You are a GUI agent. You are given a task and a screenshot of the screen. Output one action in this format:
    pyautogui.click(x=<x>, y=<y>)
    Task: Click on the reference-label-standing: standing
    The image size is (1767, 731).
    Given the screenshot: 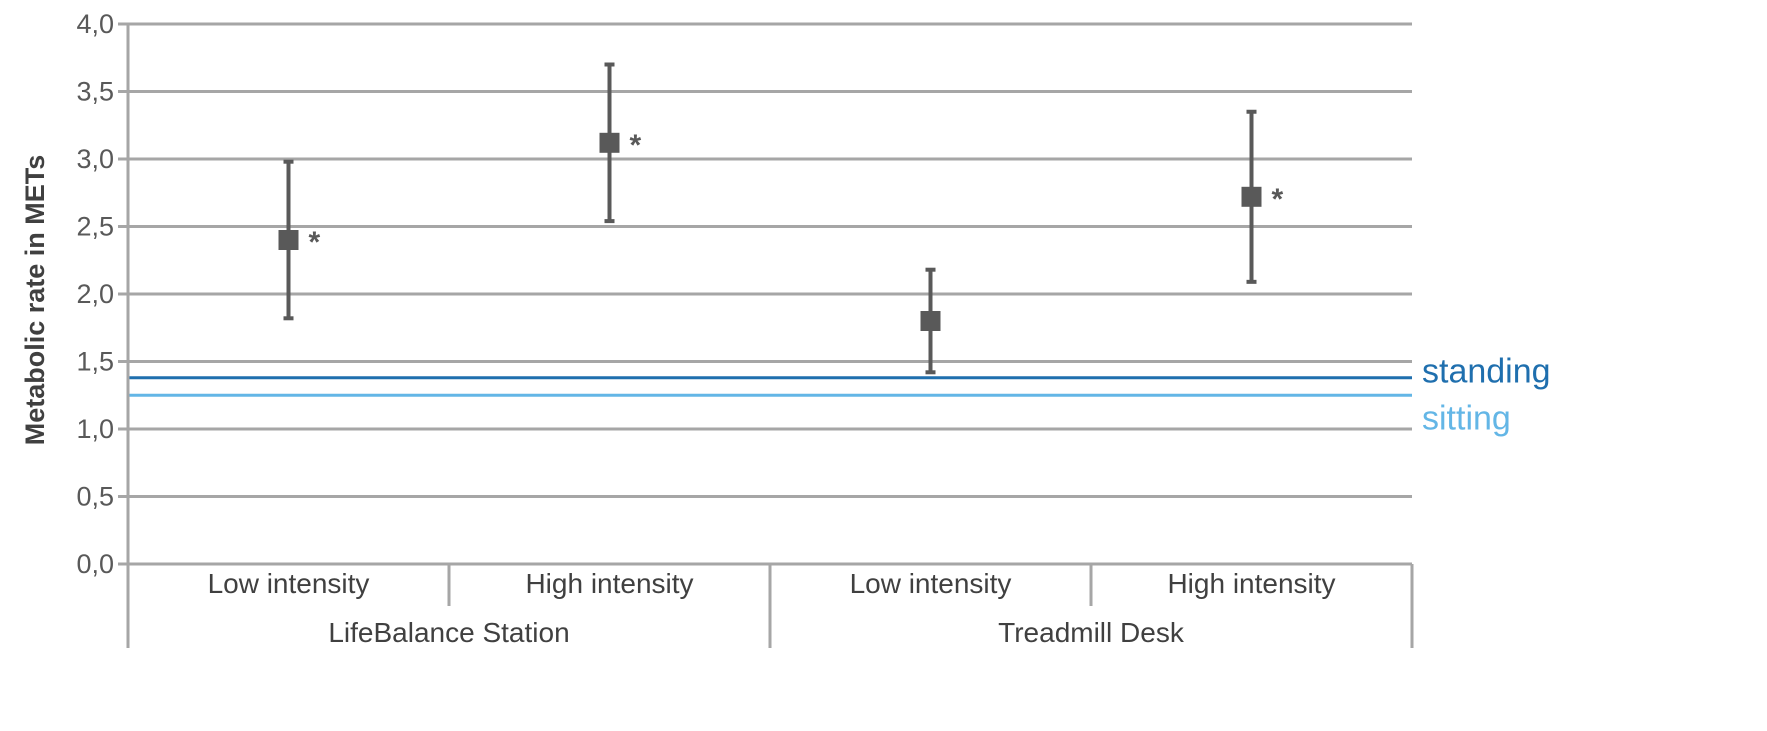 What is the action you would take?
    pyautogui.click(x=1486, y=372)
    